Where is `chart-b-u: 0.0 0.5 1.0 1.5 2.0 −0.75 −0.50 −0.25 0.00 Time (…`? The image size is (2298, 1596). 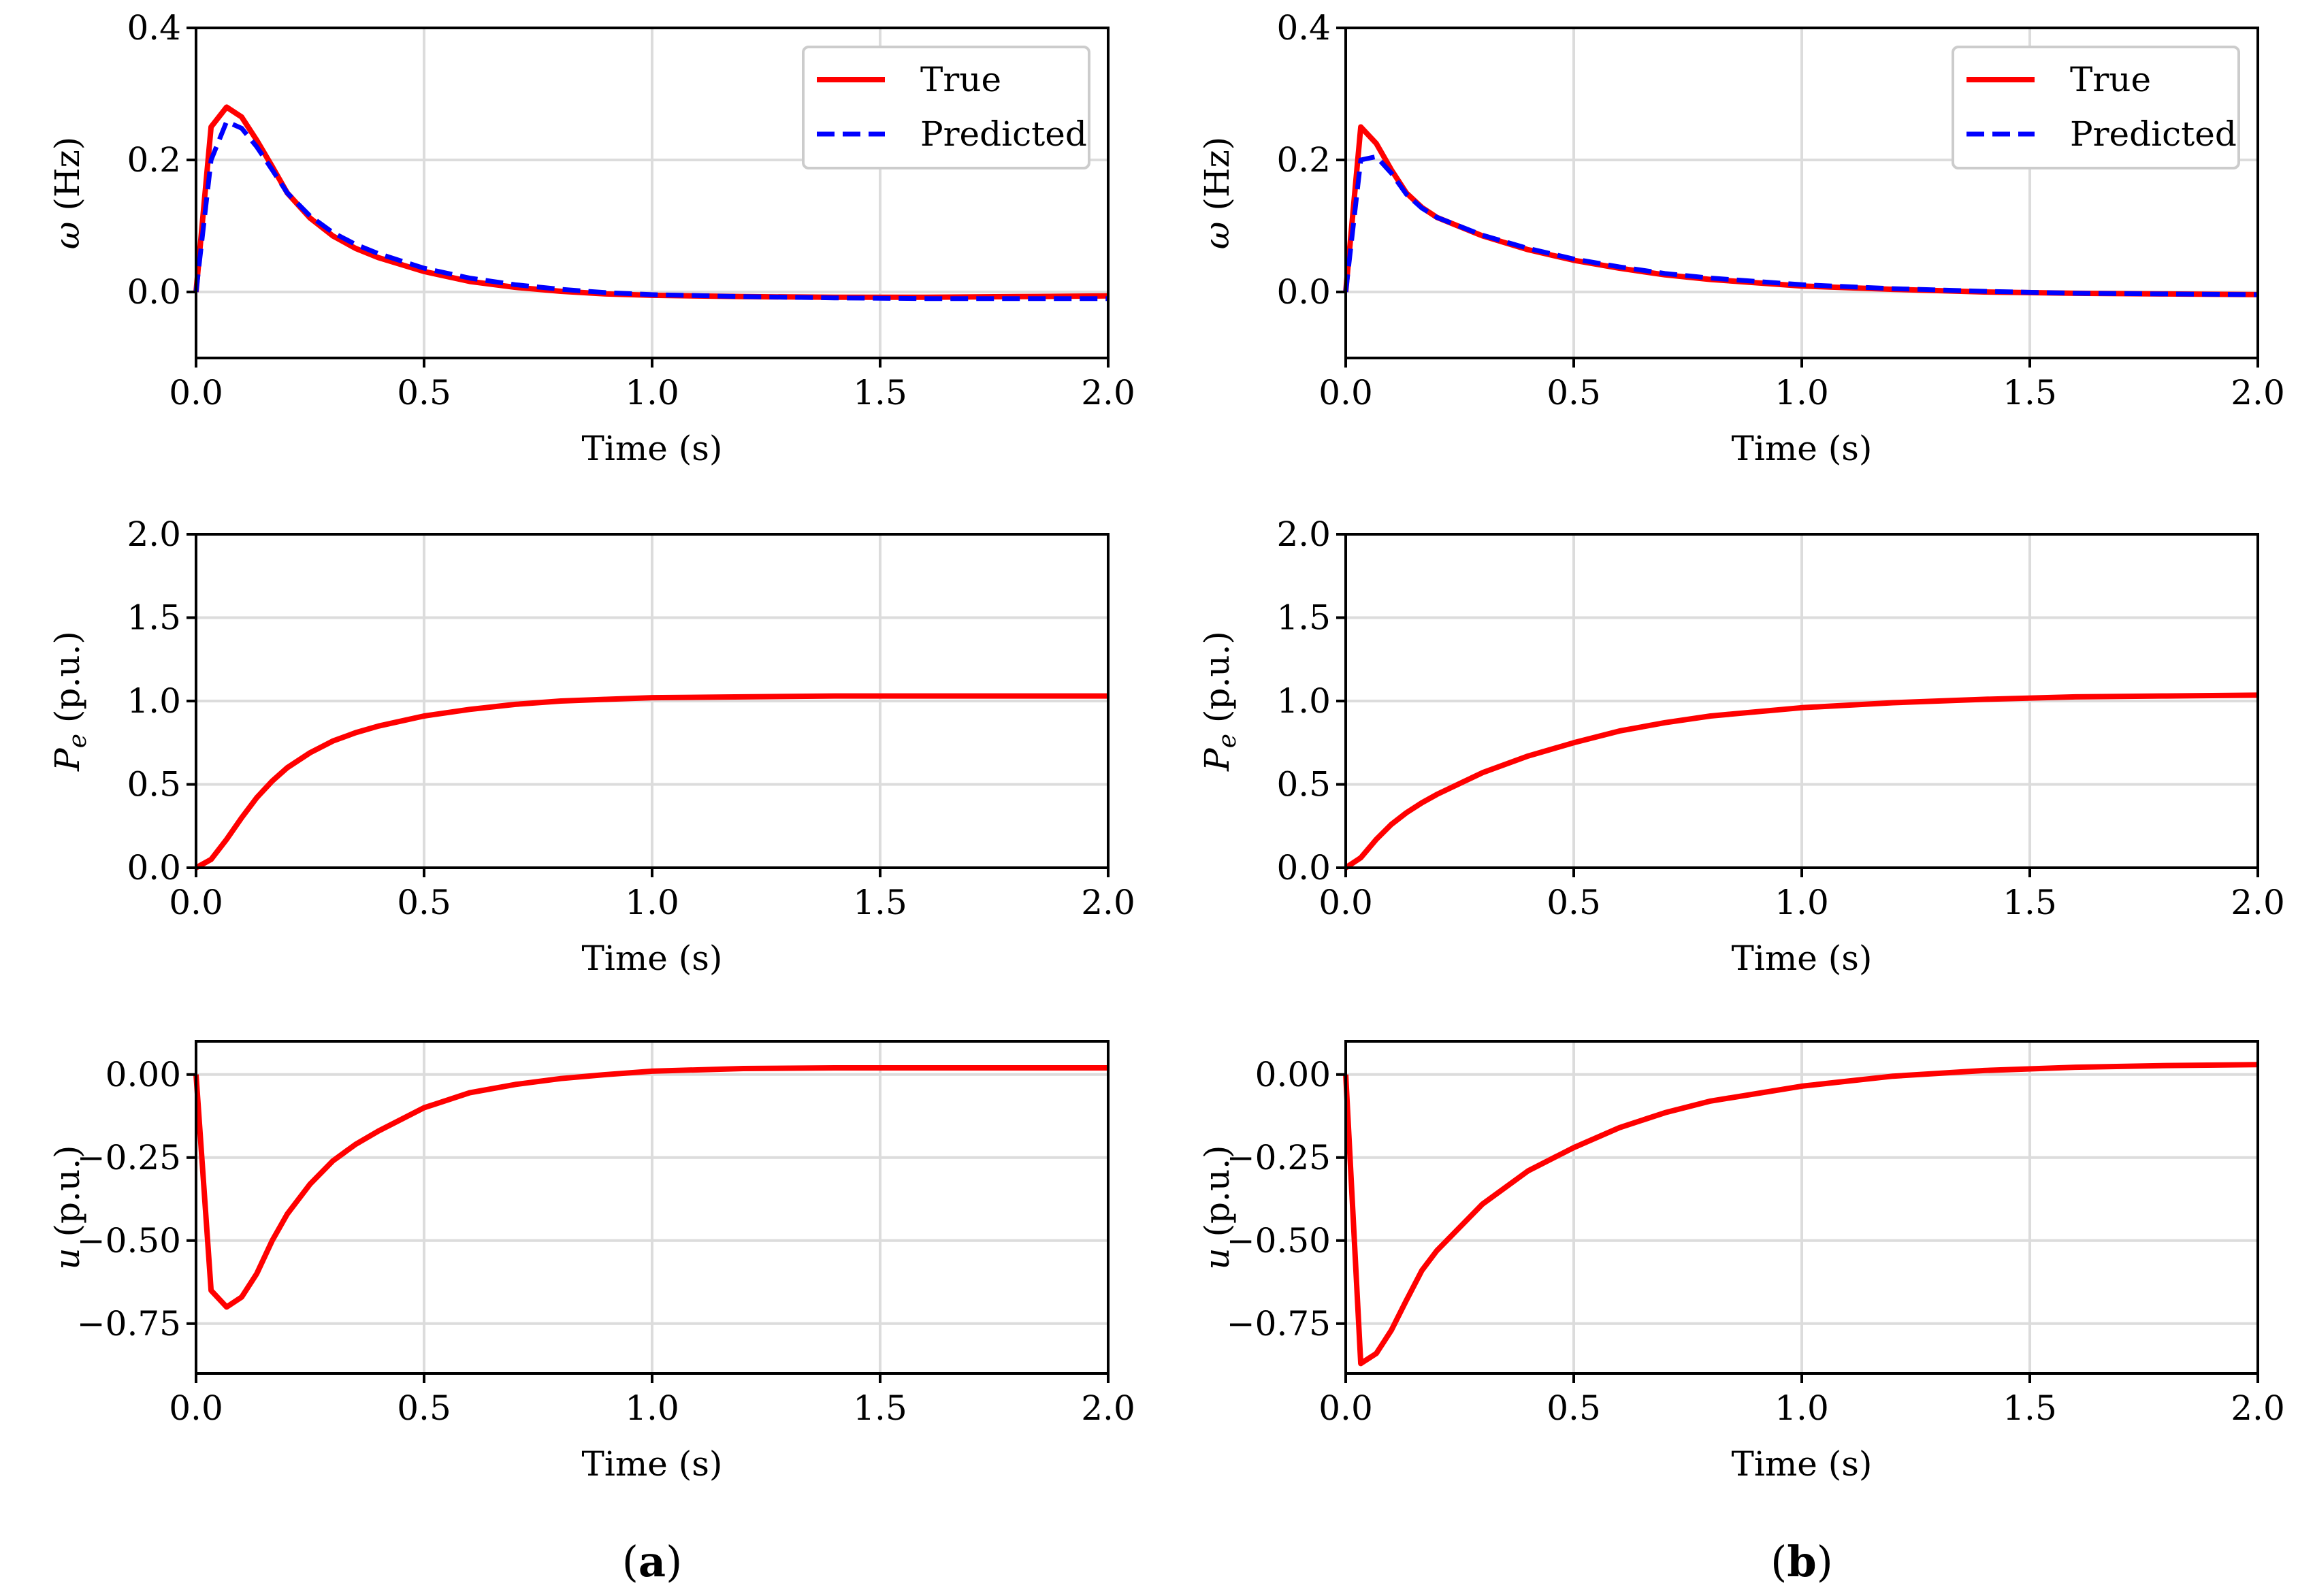 chart-b-u: 0.0 0.5 1.0 1.5 2.0 −0.75 −0.50 −0.25 0.00 Time (… is located at coordinates (1741, 1262).